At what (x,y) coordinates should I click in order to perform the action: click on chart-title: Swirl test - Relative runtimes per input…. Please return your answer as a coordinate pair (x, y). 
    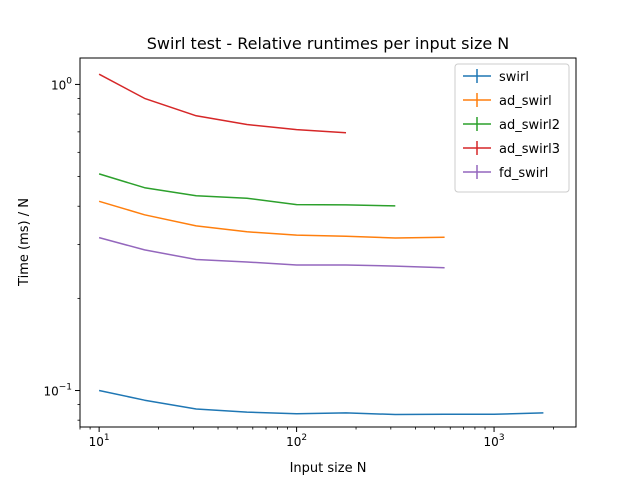
    Looking at the image, I should click on (328, 43).